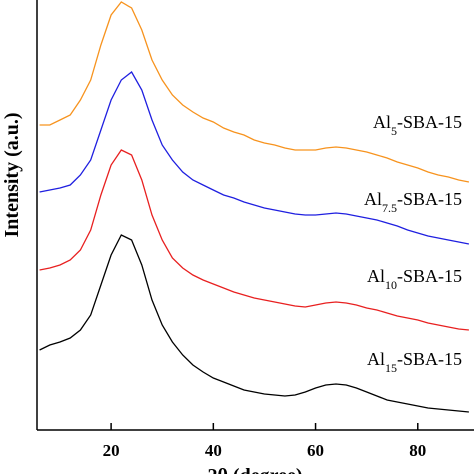  I want to click on x-axis-label: 2θ (degree), so click(254, 469).